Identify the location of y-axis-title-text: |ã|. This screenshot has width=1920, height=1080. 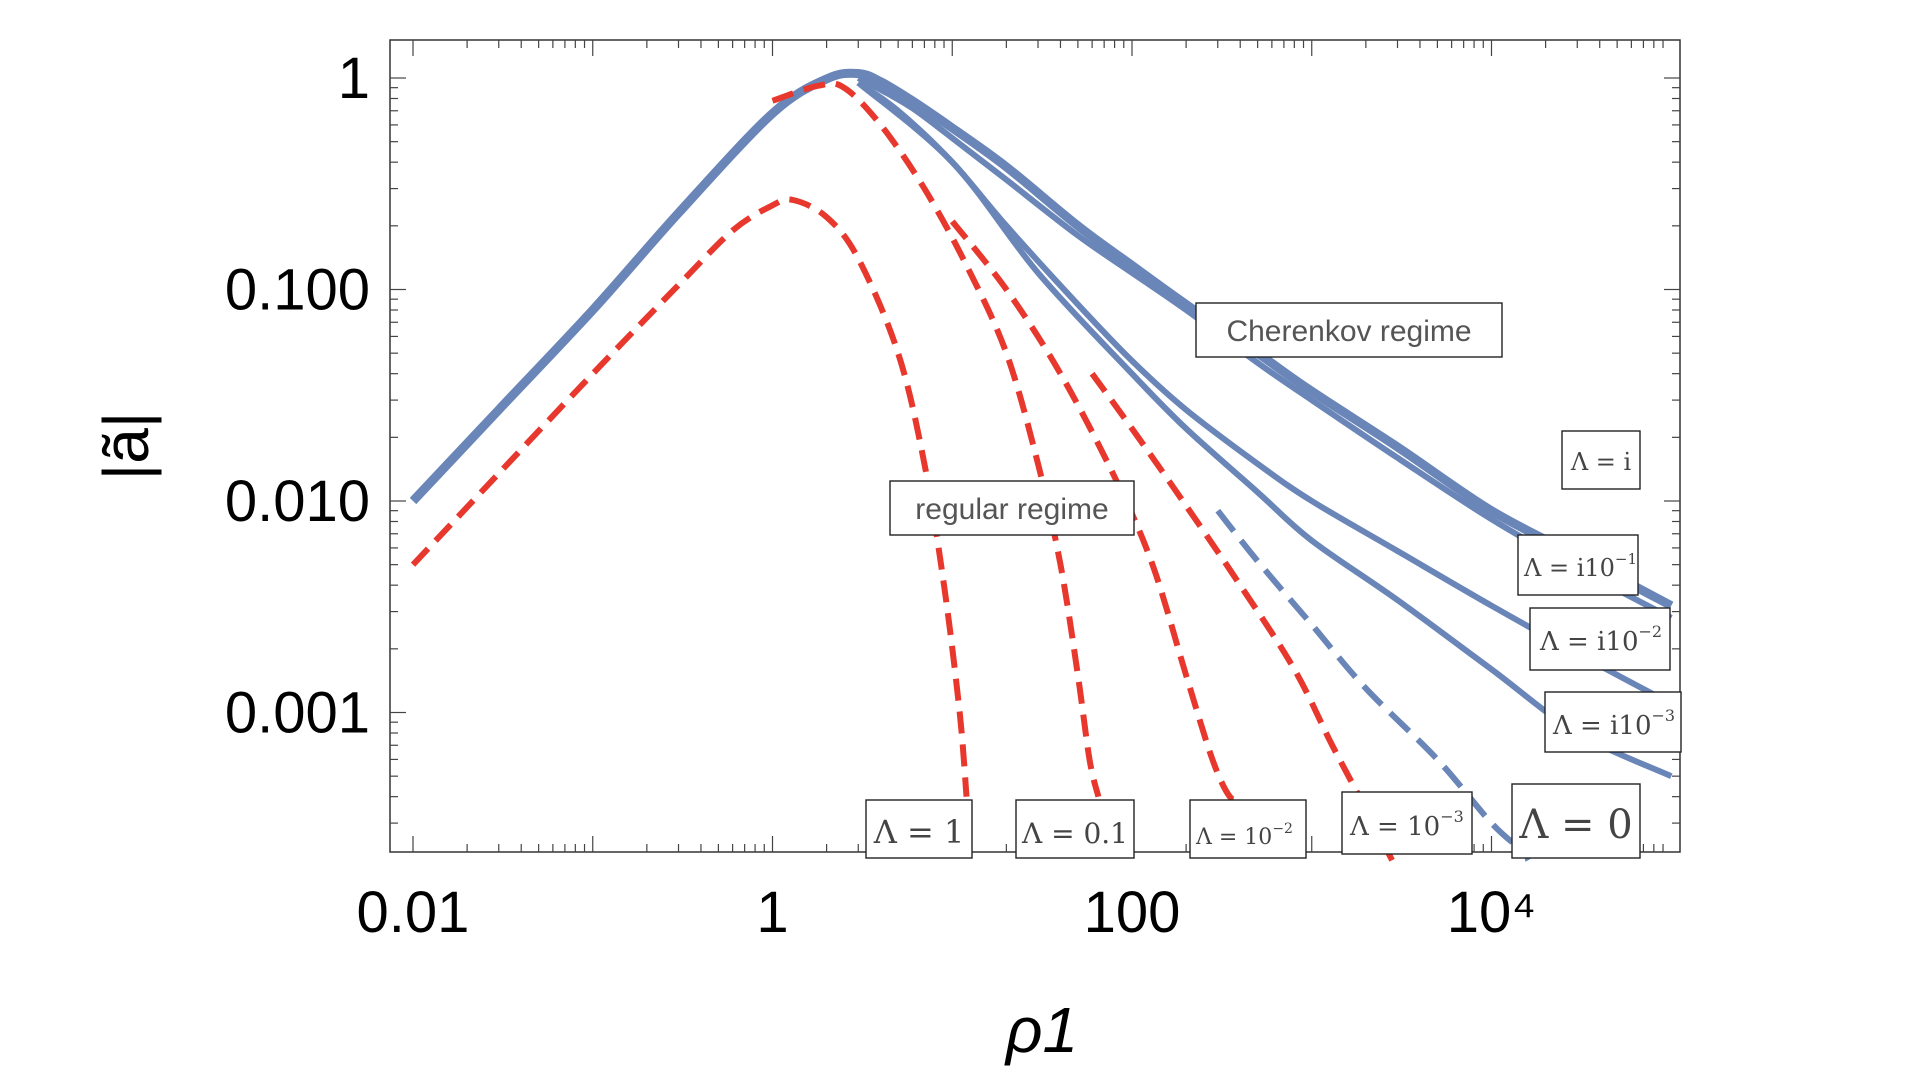
(126, 446).